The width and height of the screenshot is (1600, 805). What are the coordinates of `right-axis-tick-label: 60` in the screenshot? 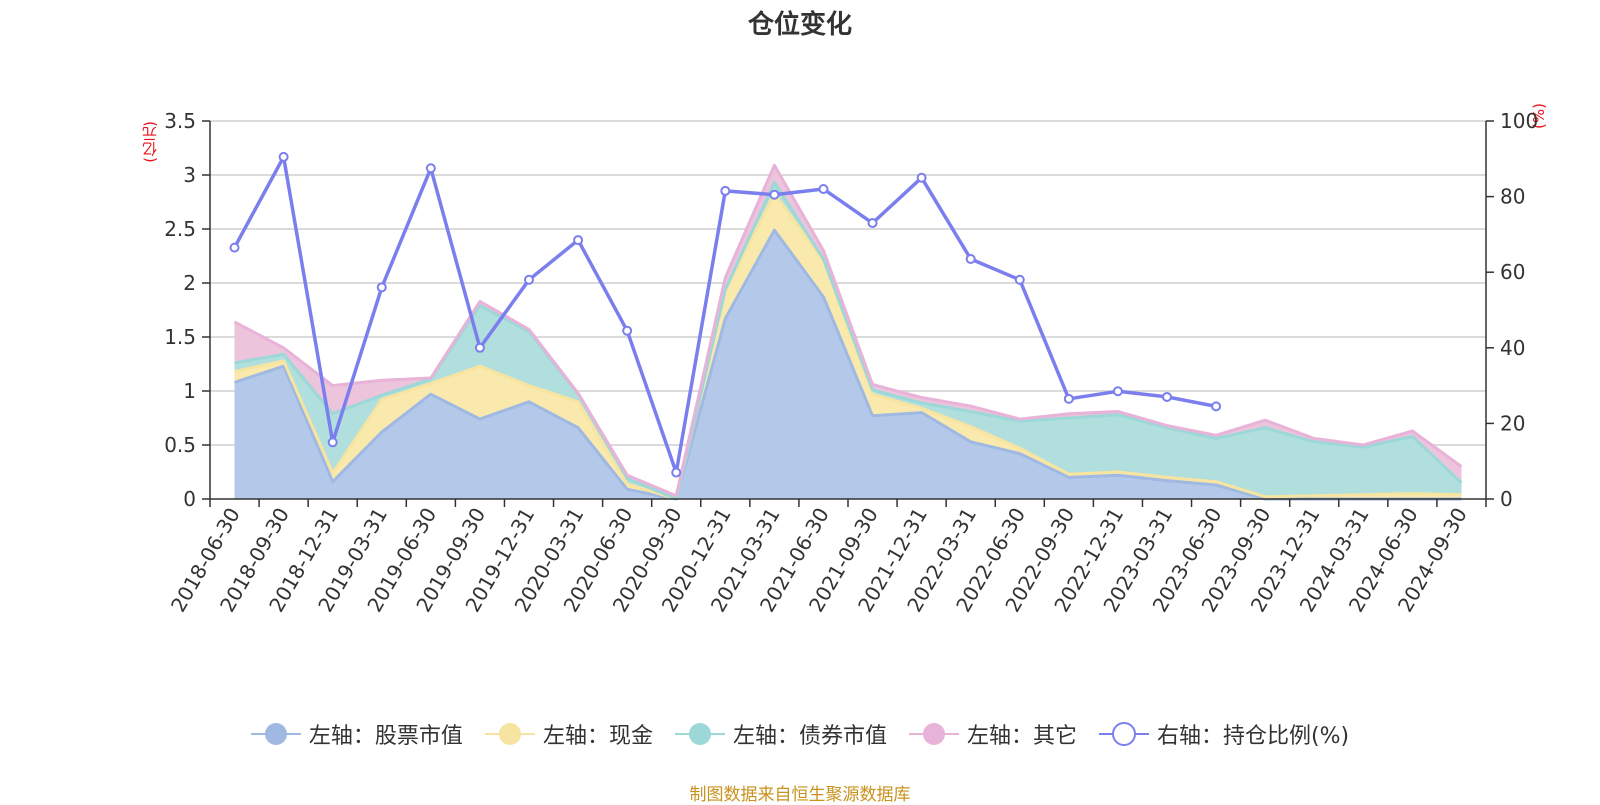 It's located at (1512, 272).